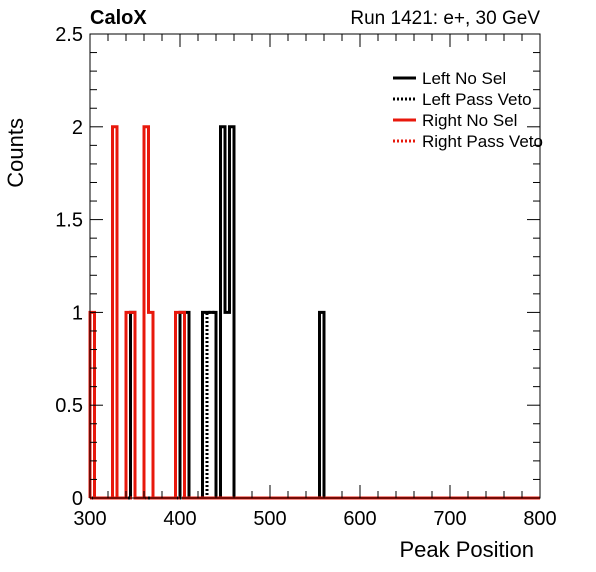 The image size is (596, 572). Describe the element at coordinates (482, 141) in the screenshot. I see `legend-label: Right Pass Veto` at that location.